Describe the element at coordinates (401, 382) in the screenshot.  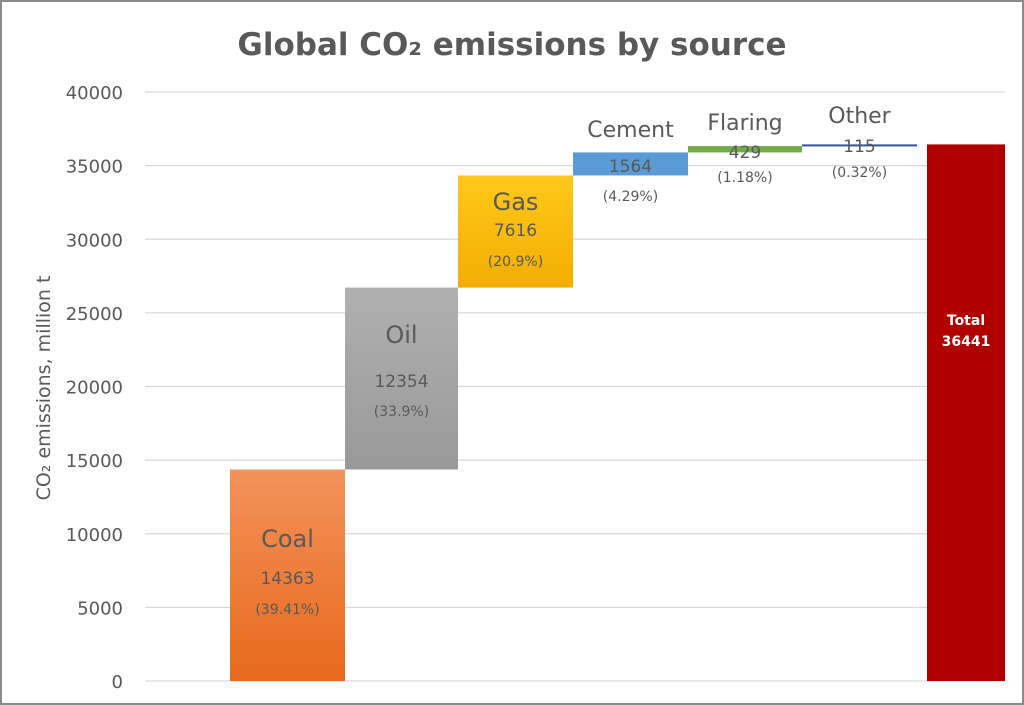
I see `value-label: 12354` at that location.